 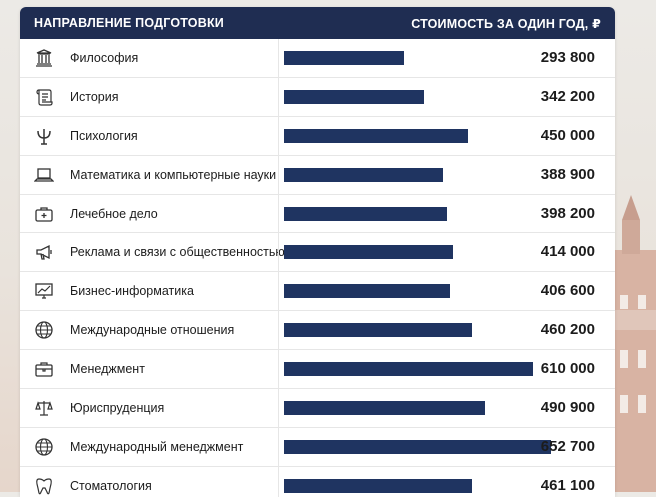 I want to click on table-row: Философия 293 800, so click(x=317, y=58).